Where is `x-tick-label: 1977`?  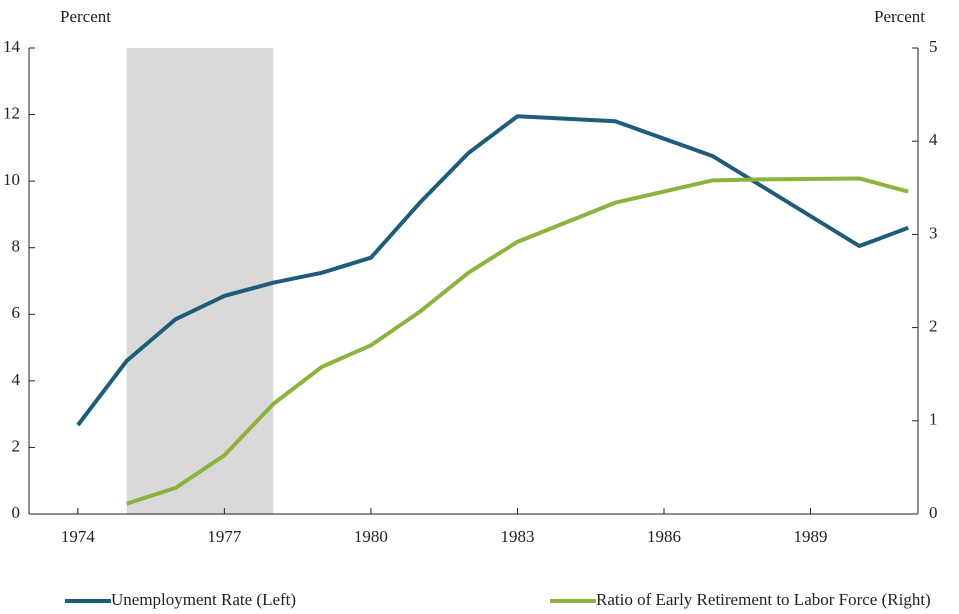
x-tick-label: 1977 is located at coordinates (224, 536).